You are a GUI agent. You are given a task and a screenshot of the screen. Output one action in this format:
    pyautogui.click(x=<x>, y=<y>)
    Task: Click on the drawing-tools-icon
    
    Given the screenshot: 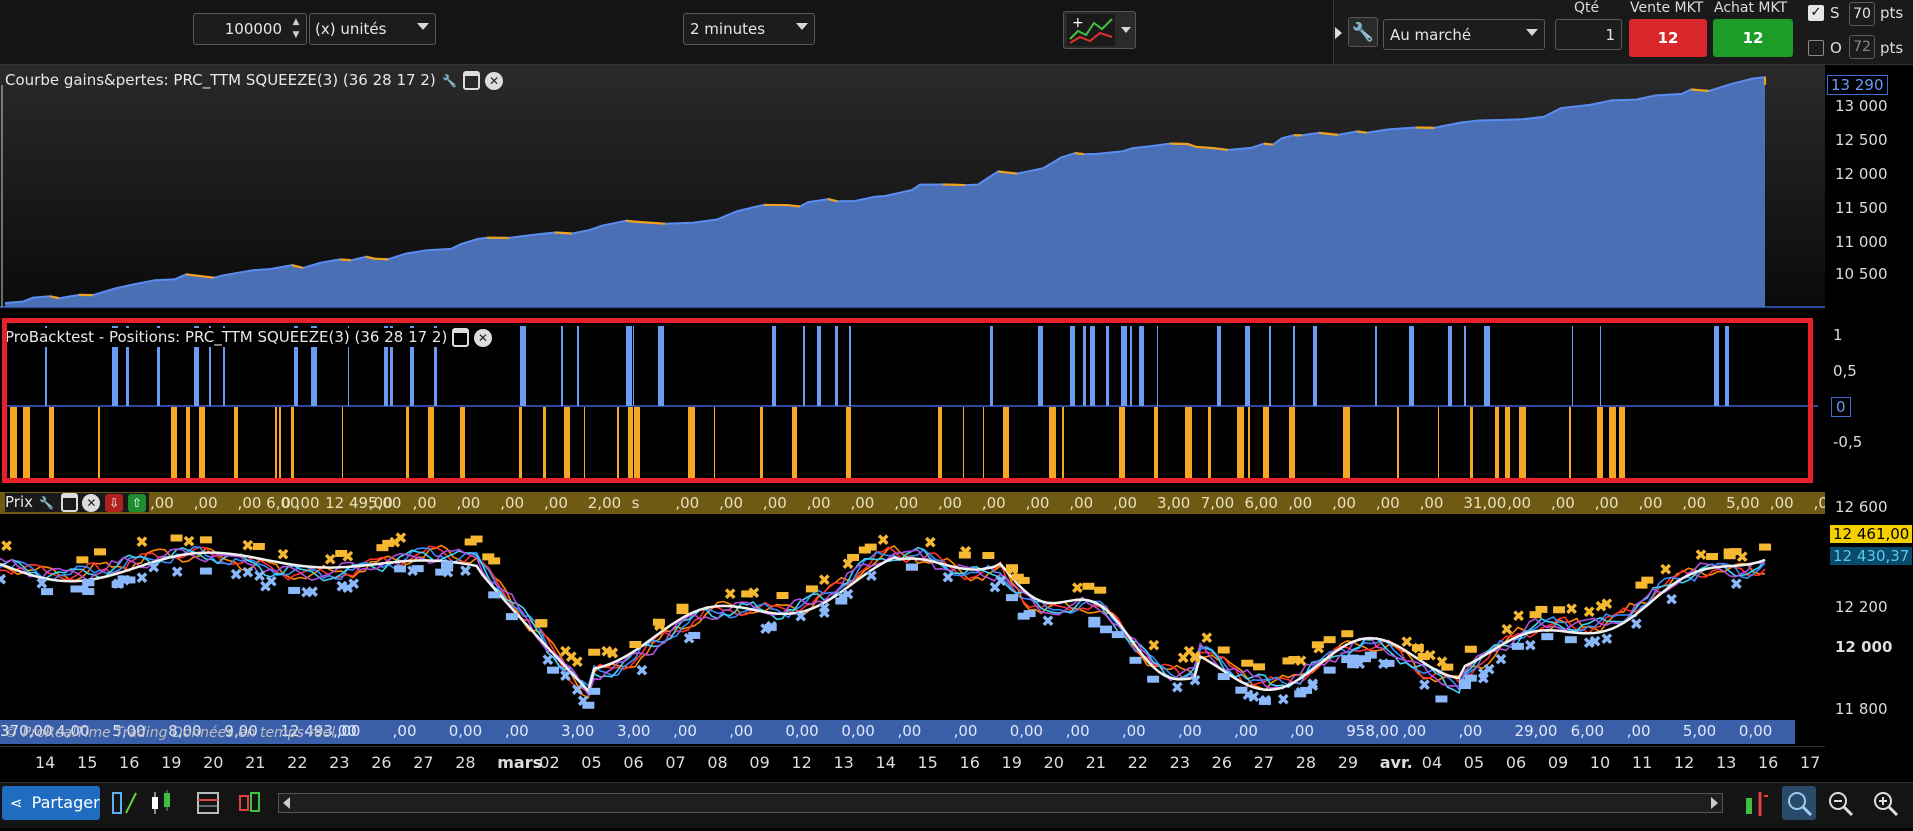 What is the action you would take?
    pyautogui.click(x=124, y=803)
    